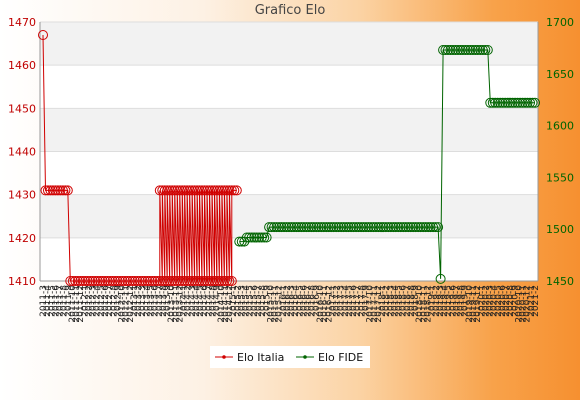 The height and width of the screenshot is (400, 580). What do you see at coordinates (560, 22) in the screenshot?
I see `y-right-tick-label: 1700` at bounding box center [560, 22].